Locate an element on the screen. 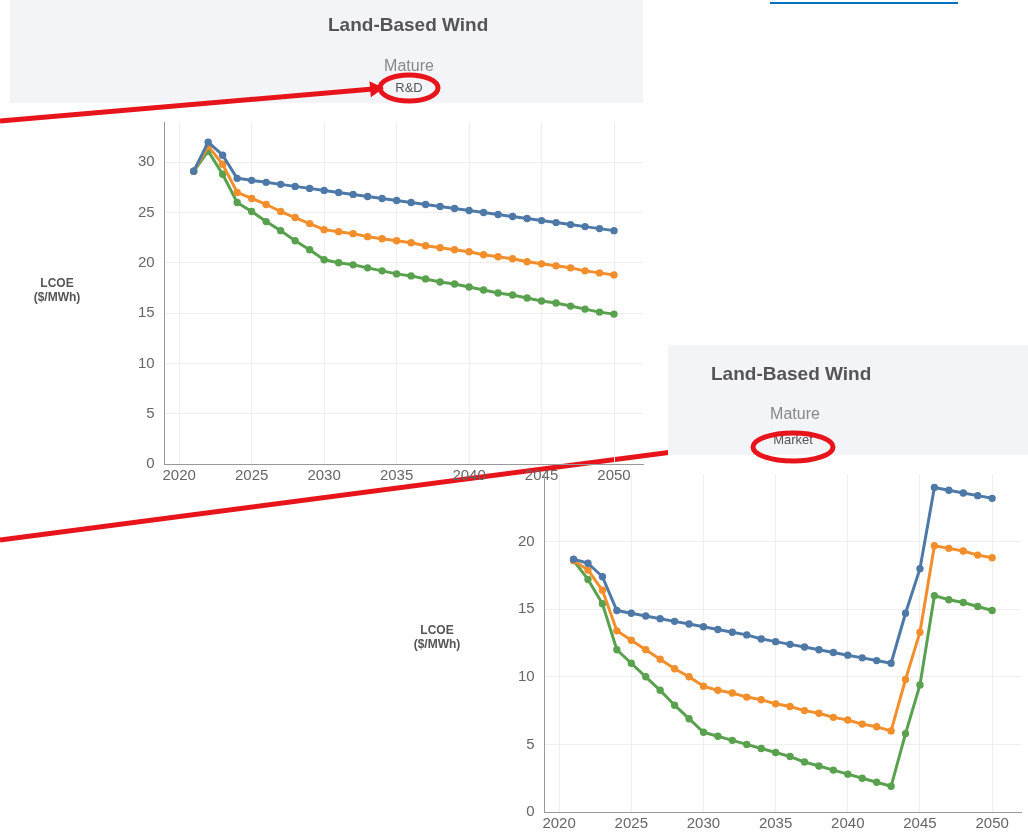 This screenshot has height=836, width=1028. x-tick-label: 2040 is located at coordinates (848, 823).